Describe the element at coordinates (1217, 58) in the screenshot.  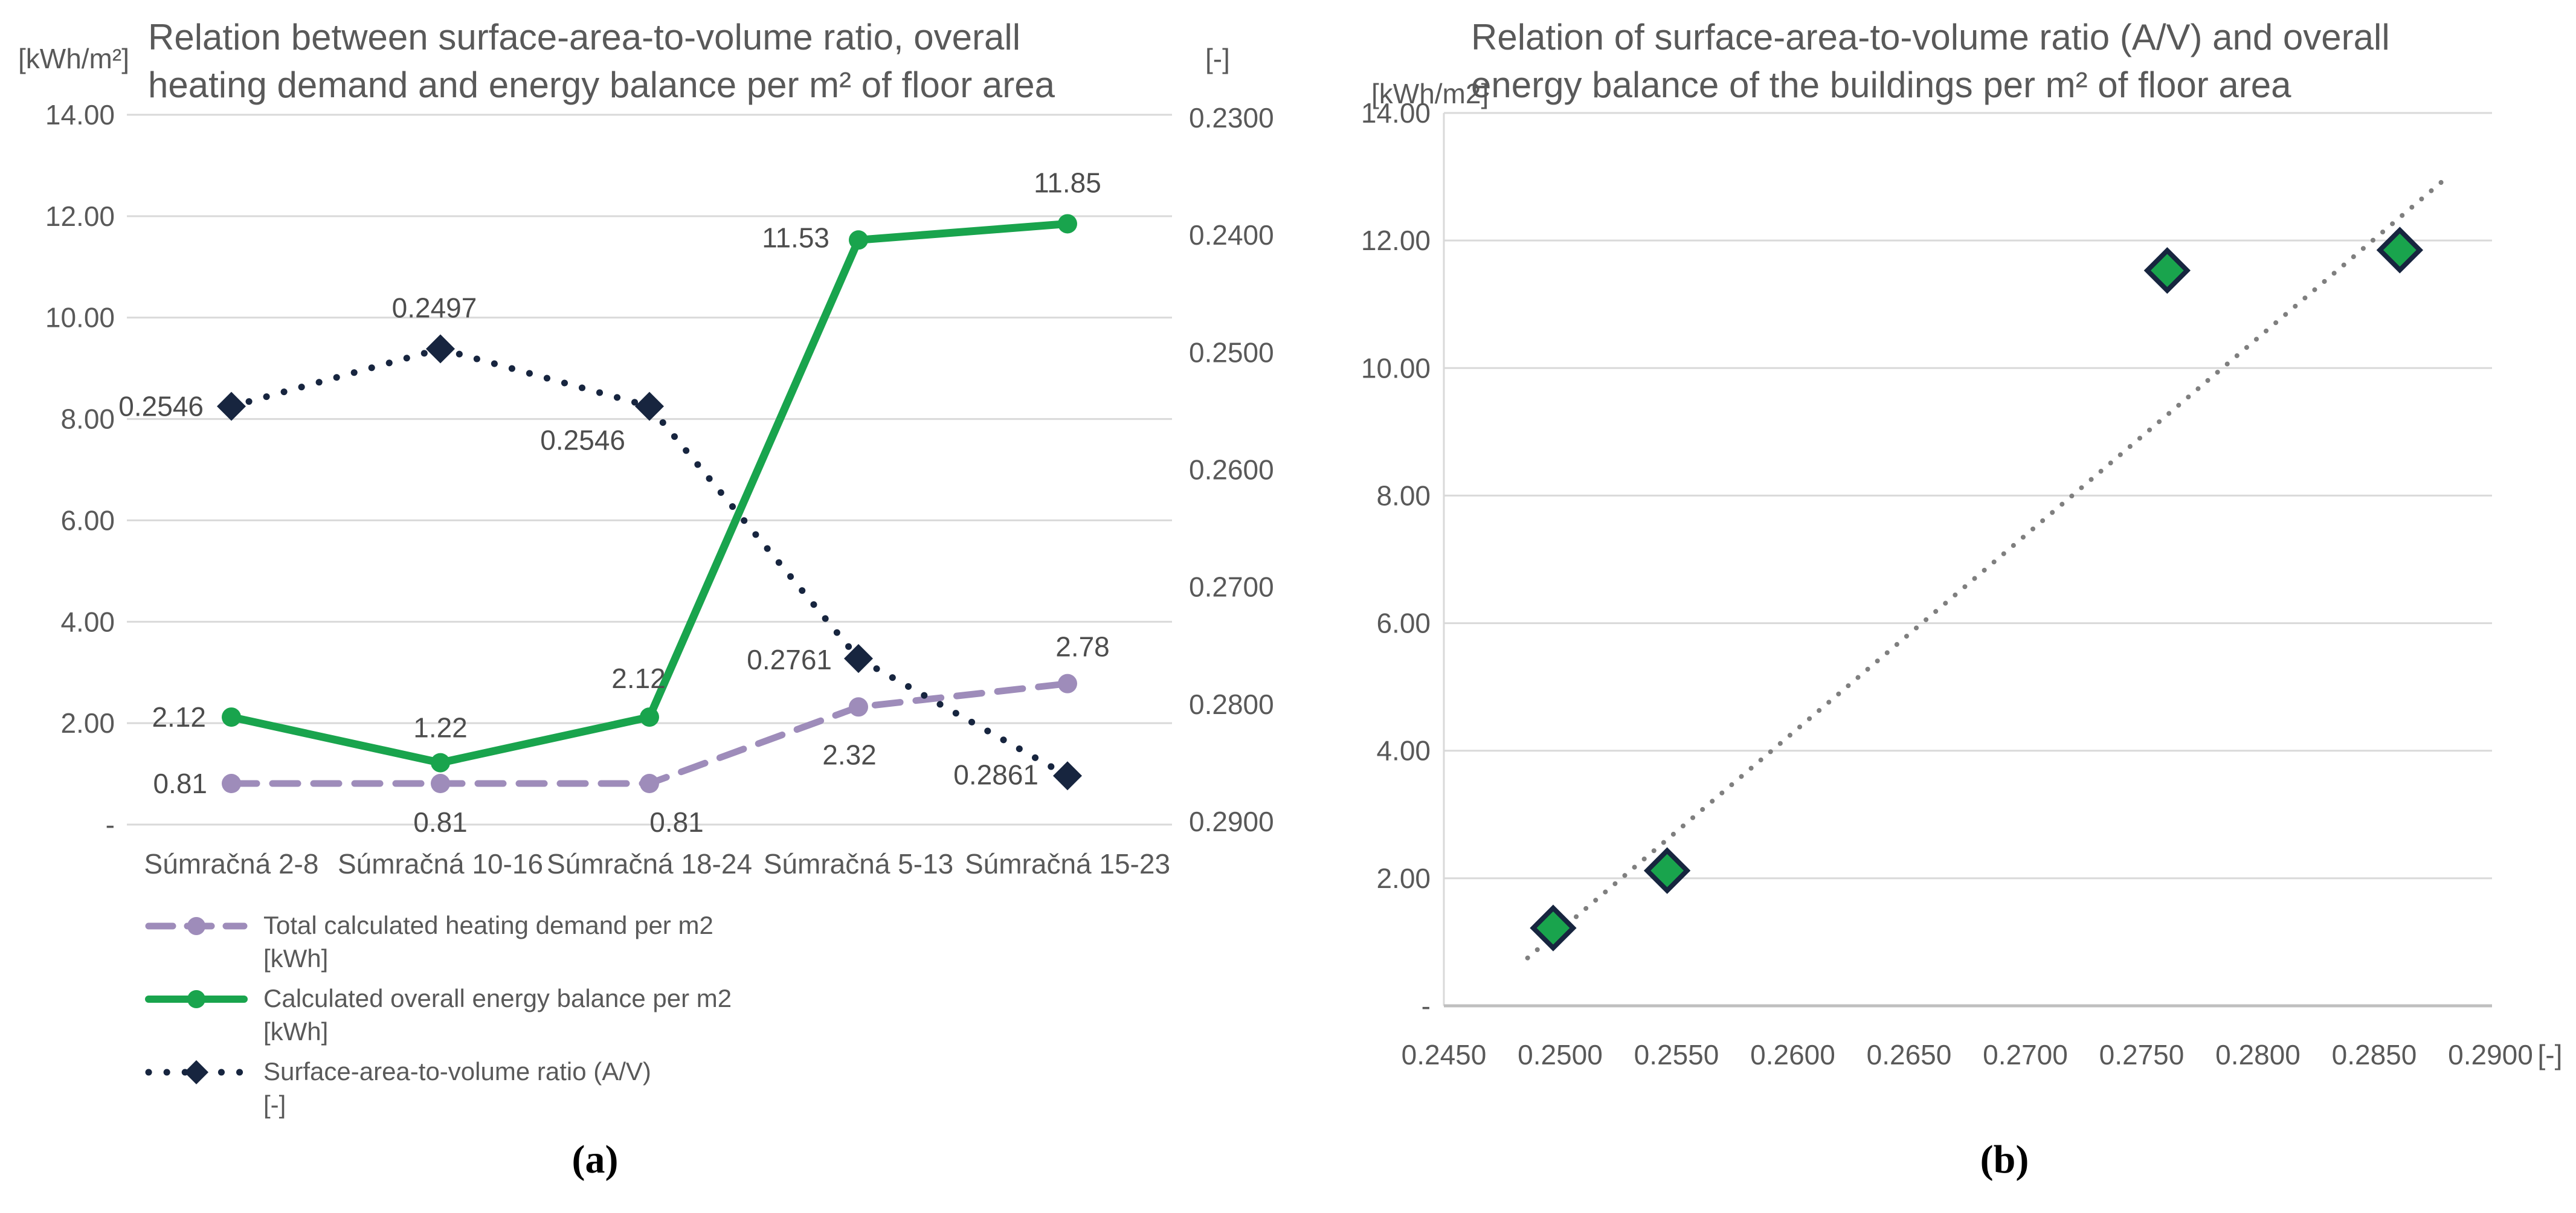
I see `chart-a-right-axis-unit: [-]` at that location.